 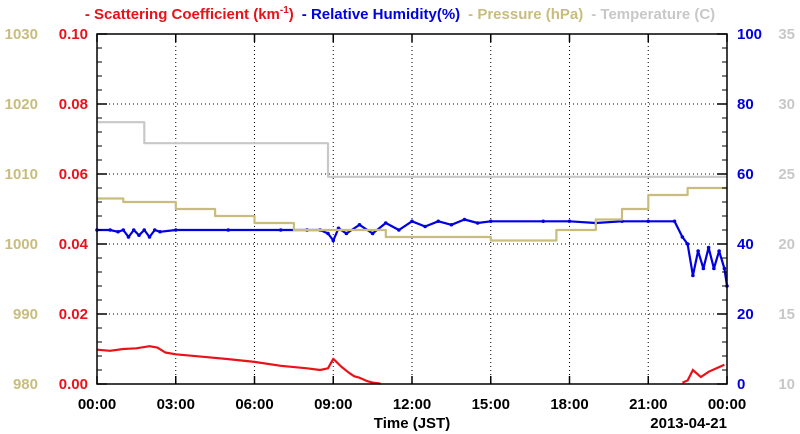 I want to click on temperature-series-line, so click(x=412, y=149).